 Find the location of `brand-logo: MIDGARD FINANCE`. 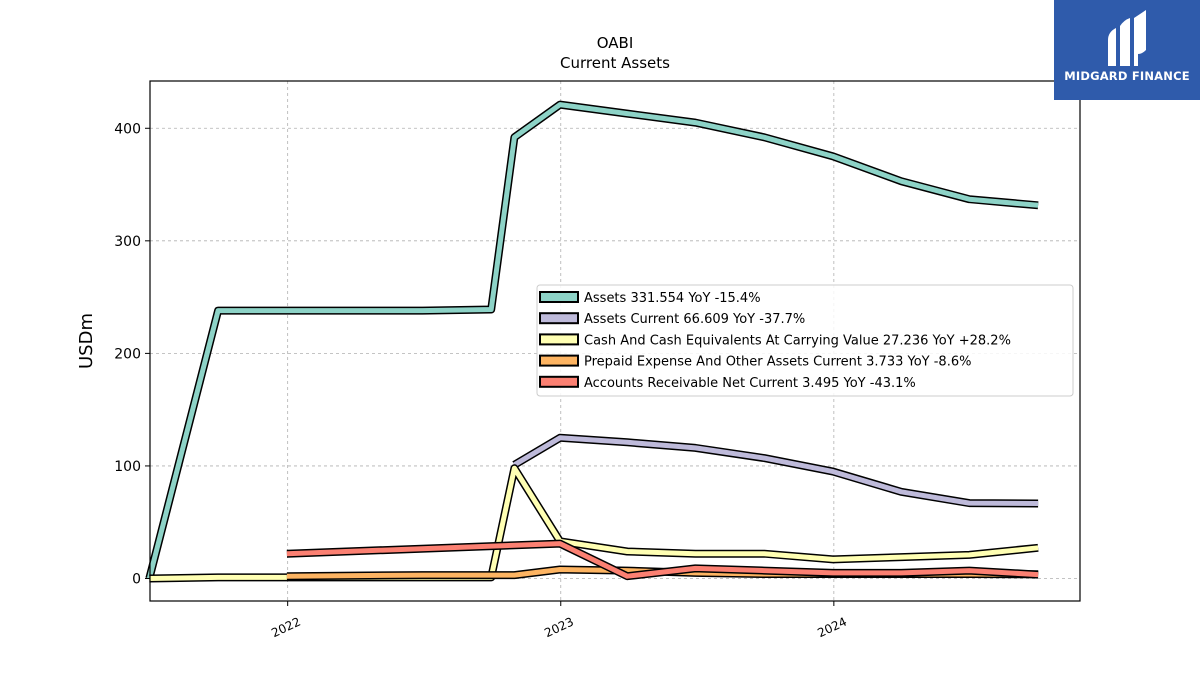

brand-logo: MIDGARD FINANCE is located at coordinates (1127, 50).